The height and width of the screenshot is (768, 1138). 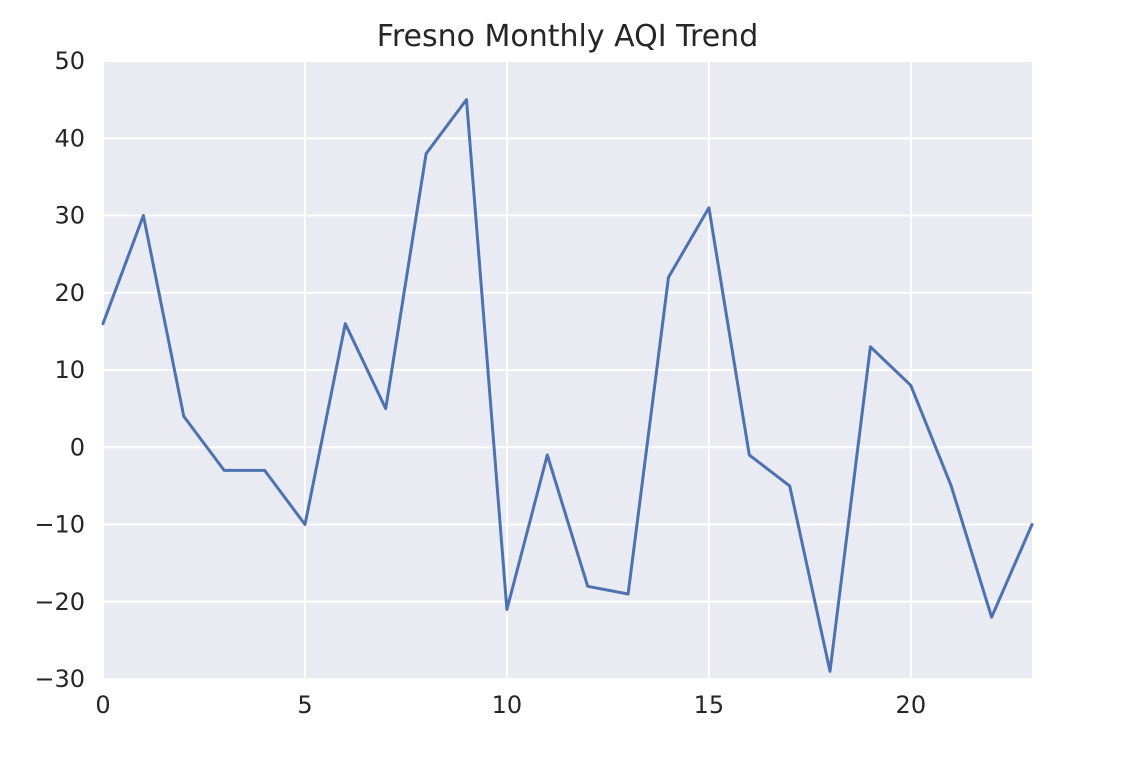 I want to click on y-tick-label: 0, so click(x=77, y=447).